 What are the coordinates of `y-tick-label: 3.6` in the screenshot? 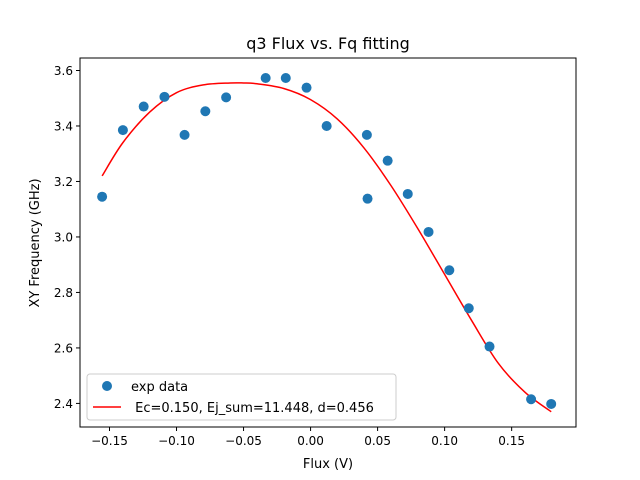 It's located at (63, 71).